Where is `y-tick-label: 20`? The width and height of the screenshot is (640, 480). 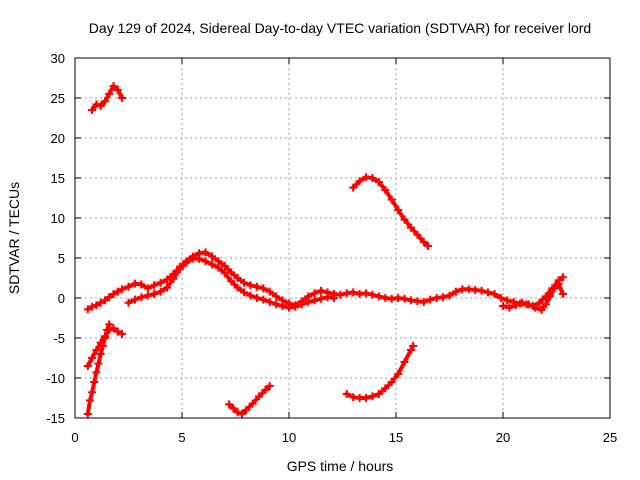 y-tick-label: 20 is located at coordinates (58, 138).